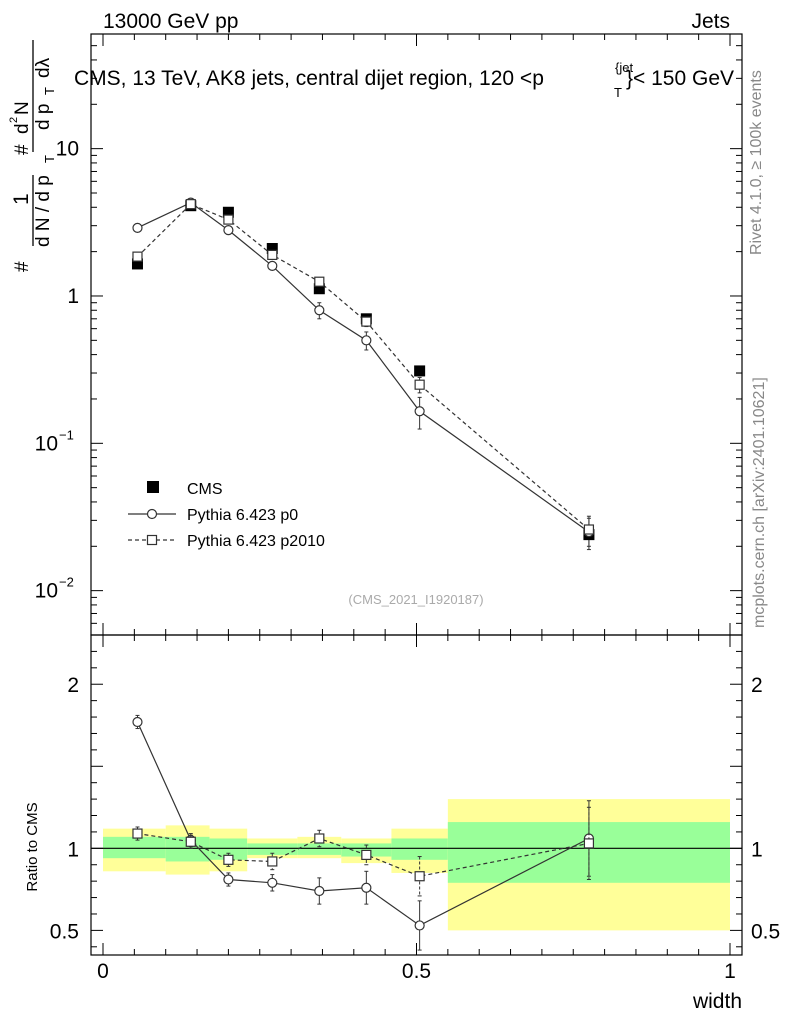 This screenshot has height=1024, width=786. What do you see at coordinates (759, 502) in the screenshot?
I see `mcplots-label: mcplots.cern.ch [arXiv:2401.10621]` at bounding box center [759, 502].